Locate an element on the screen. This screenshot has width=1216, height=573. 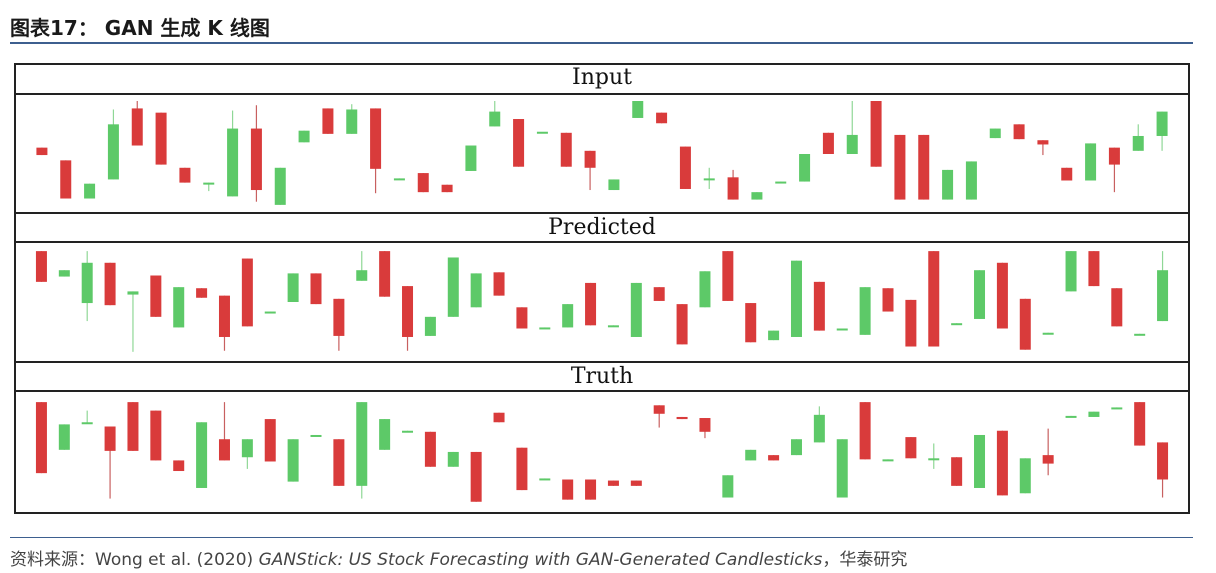
panel-label-input: Input is located at coordinates (602, 79).